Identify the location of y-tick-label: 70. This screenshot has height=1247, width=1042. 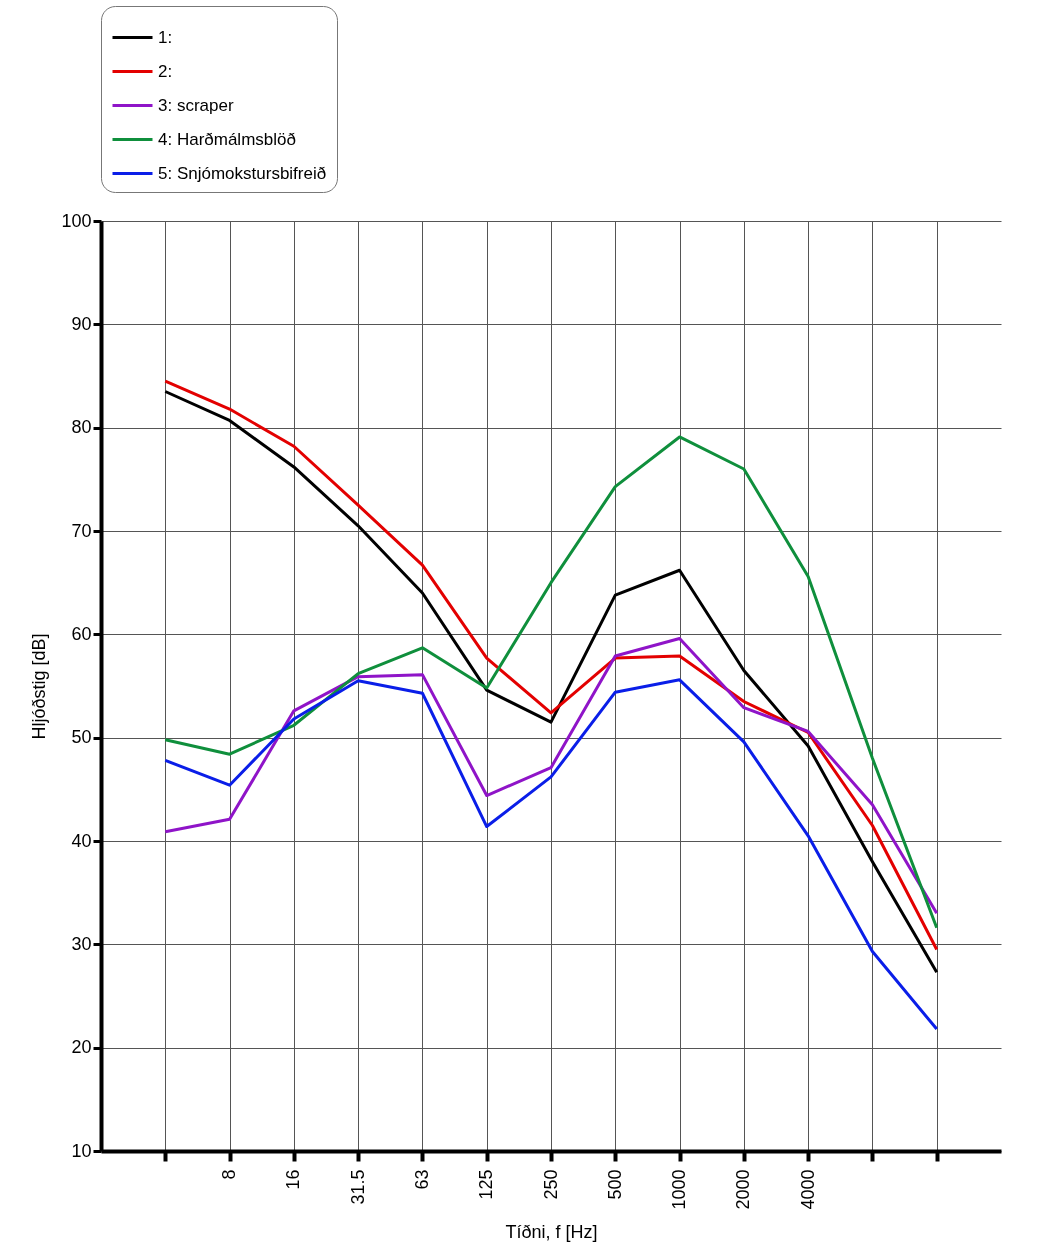
(81, 530).